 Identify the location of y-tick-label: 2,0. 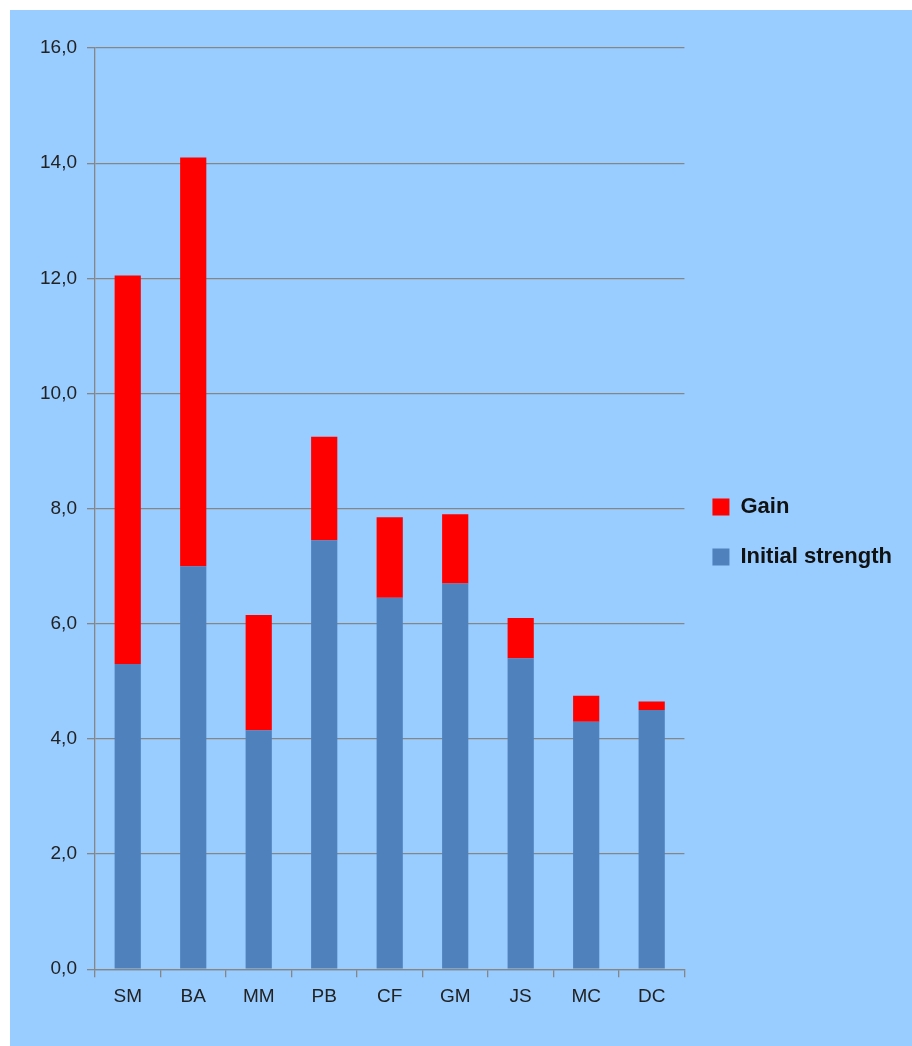
(63, 853).